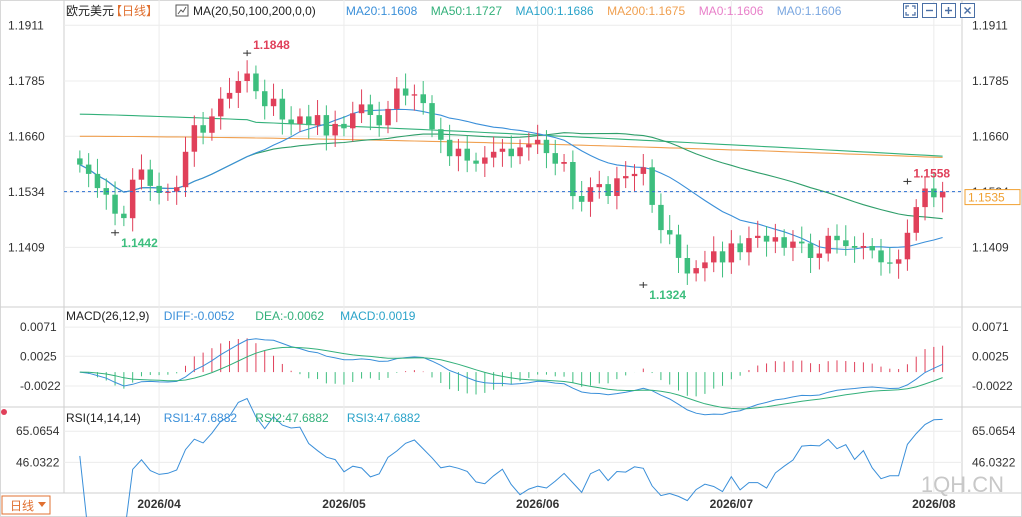 The image size is (1022, 517). What do you see at coordinates (384, 418) in the screenshot?
I see `rsi-header-item: RSI3:47.6882` at bounding box center [384, 418].